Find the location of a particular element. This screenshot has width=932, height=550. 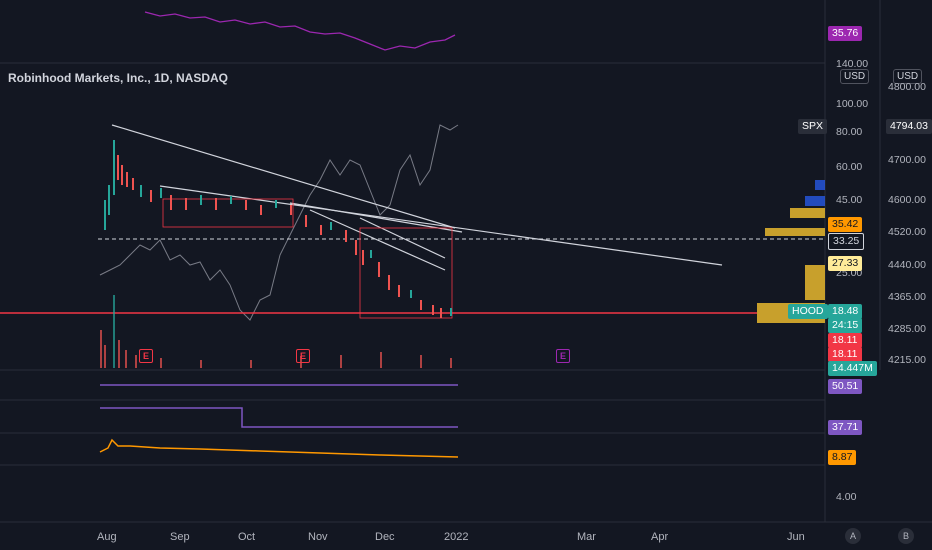

scale-tick: 4700.00 is located at coordinates (907, 160).